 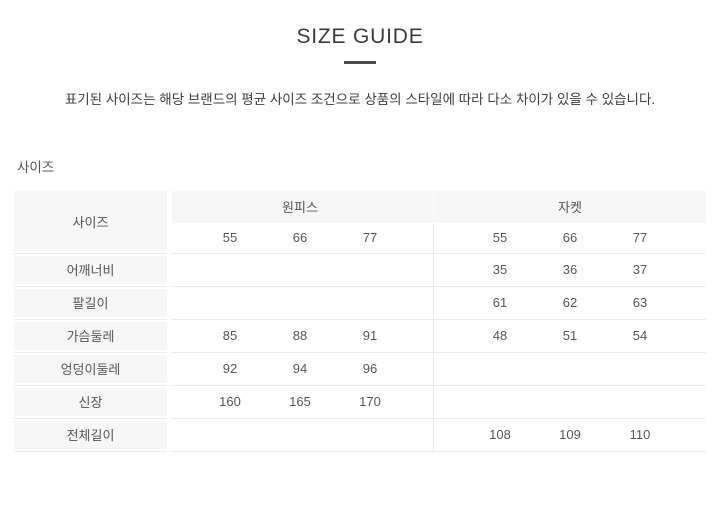 I want to click on table-row: 전체길이 108 109 110, so click(x=360, y=435).